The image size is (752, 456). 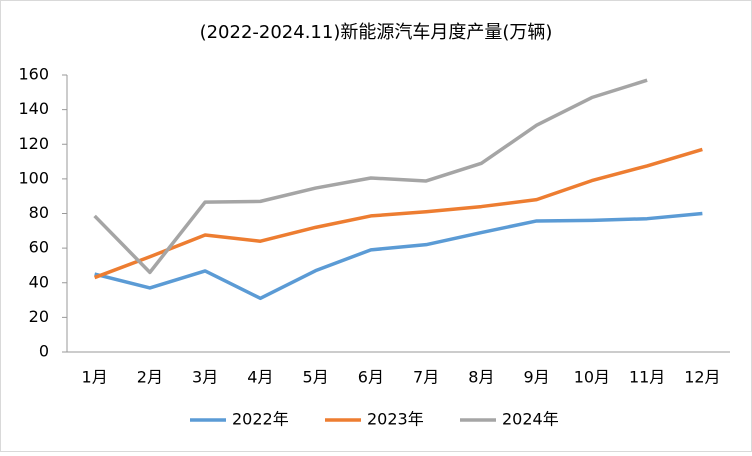 I want to click on y-tick-label: 60, so click(x=39, y=247).